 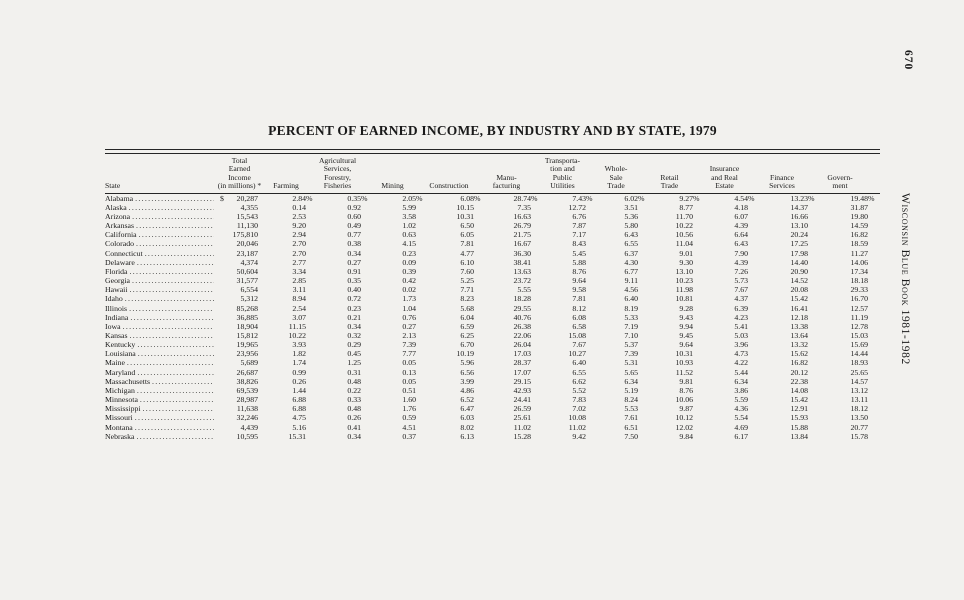 What do you see at coordinates (799, 372) in the screenshot?
I see `finance-services-cell: 20.12` at bounding box center [799, 372].